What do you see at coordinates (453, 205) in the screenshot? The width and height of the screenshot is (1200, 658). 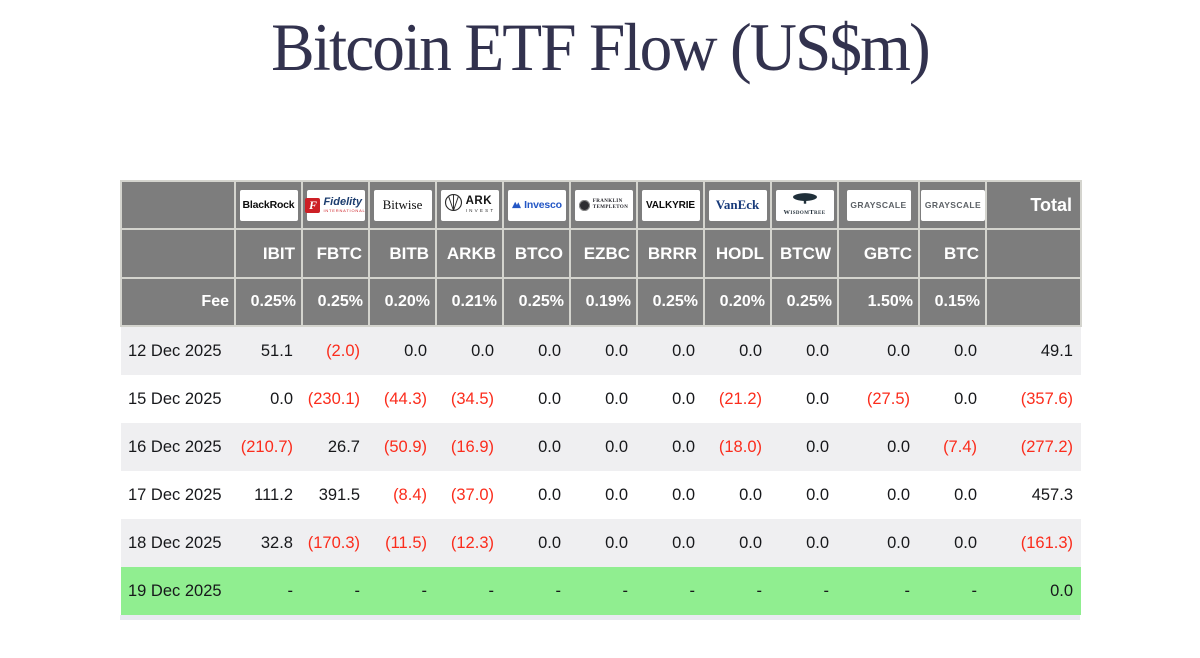 I see `ark-circle-icon` at bounding box center [453, 205].